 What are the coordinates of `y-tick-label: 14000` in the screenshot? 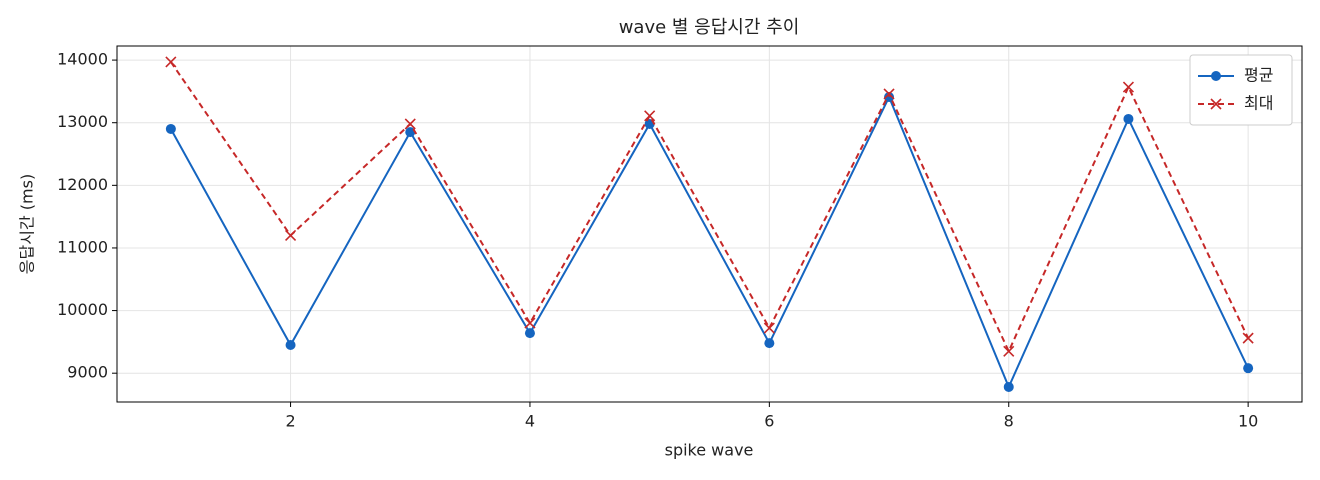 It's located at (82, 59).